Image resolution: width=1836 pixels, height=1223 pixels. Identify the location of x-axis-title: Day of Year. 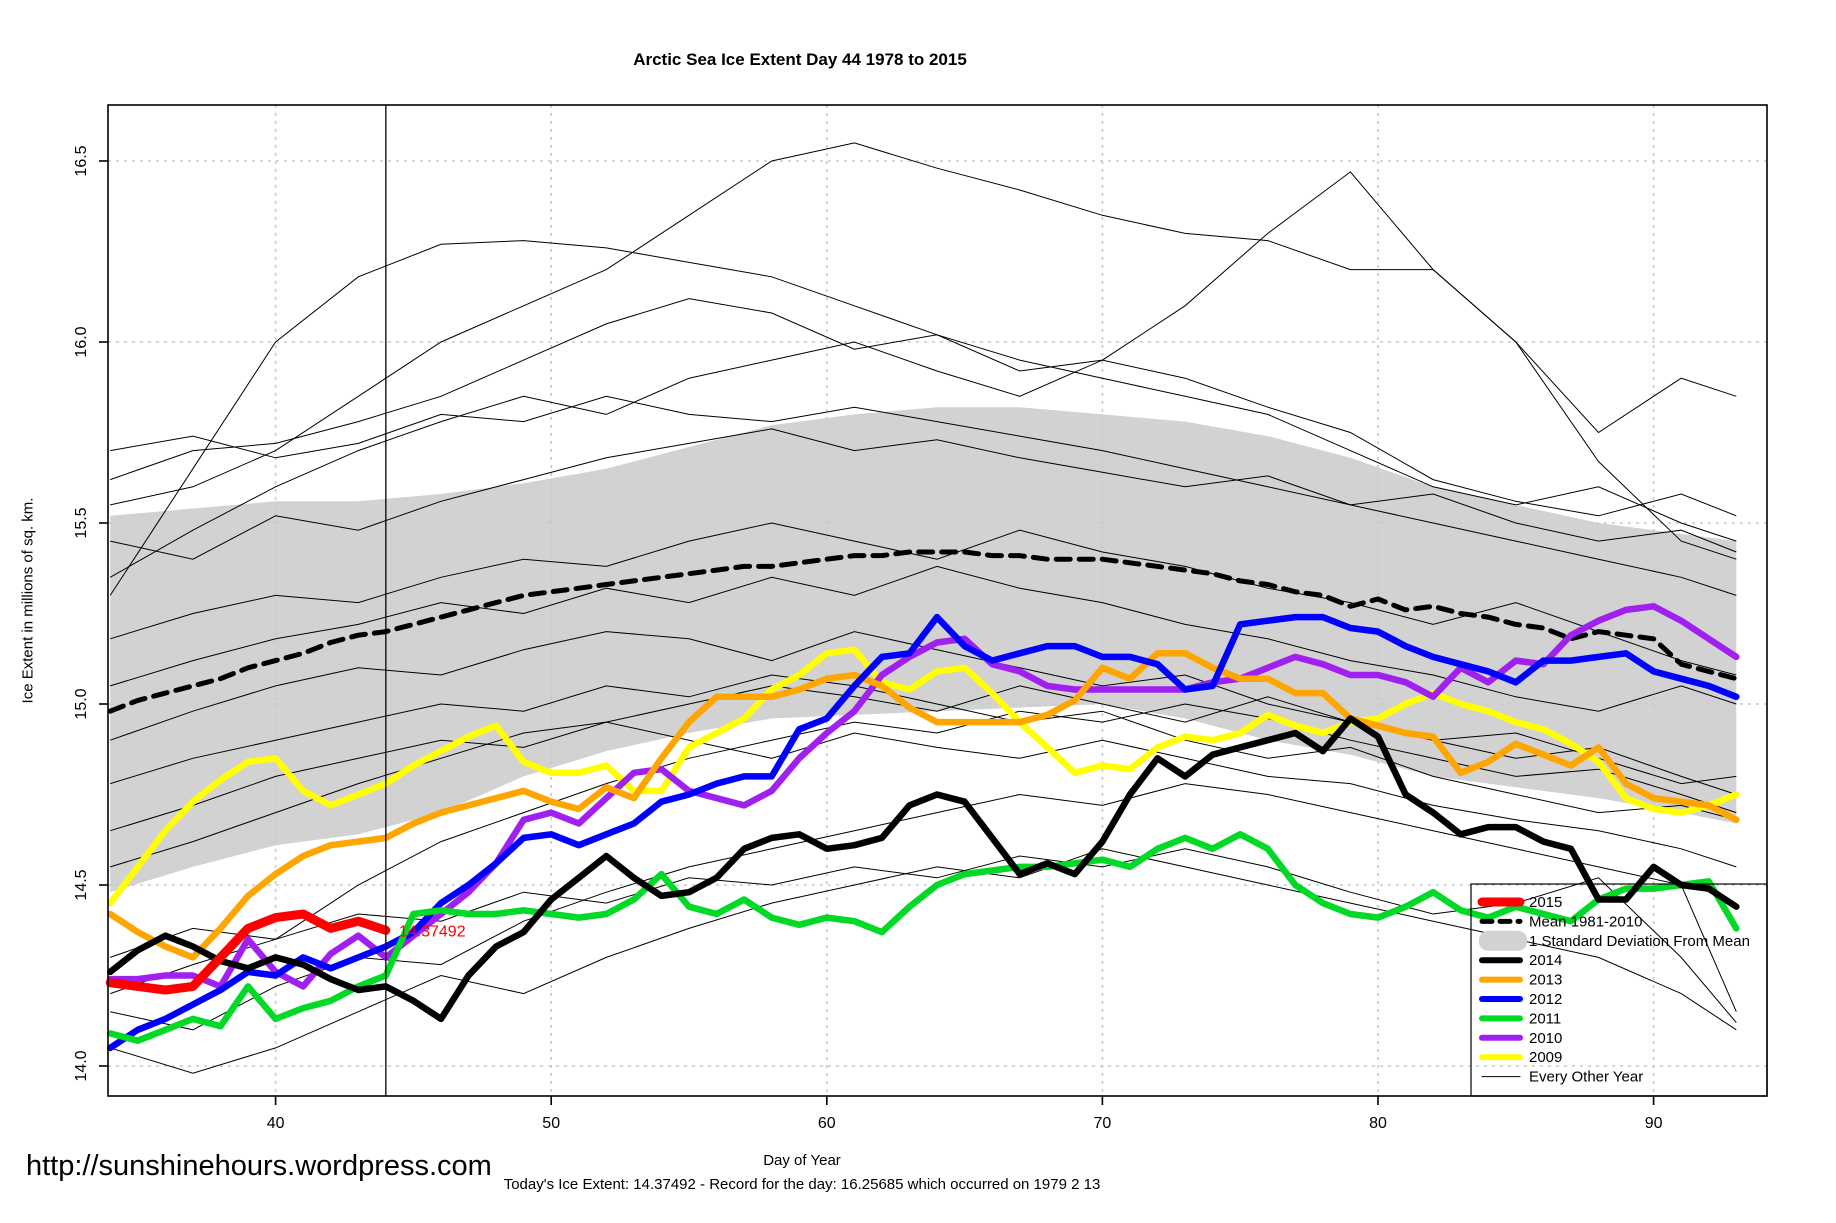
(802, 1160).